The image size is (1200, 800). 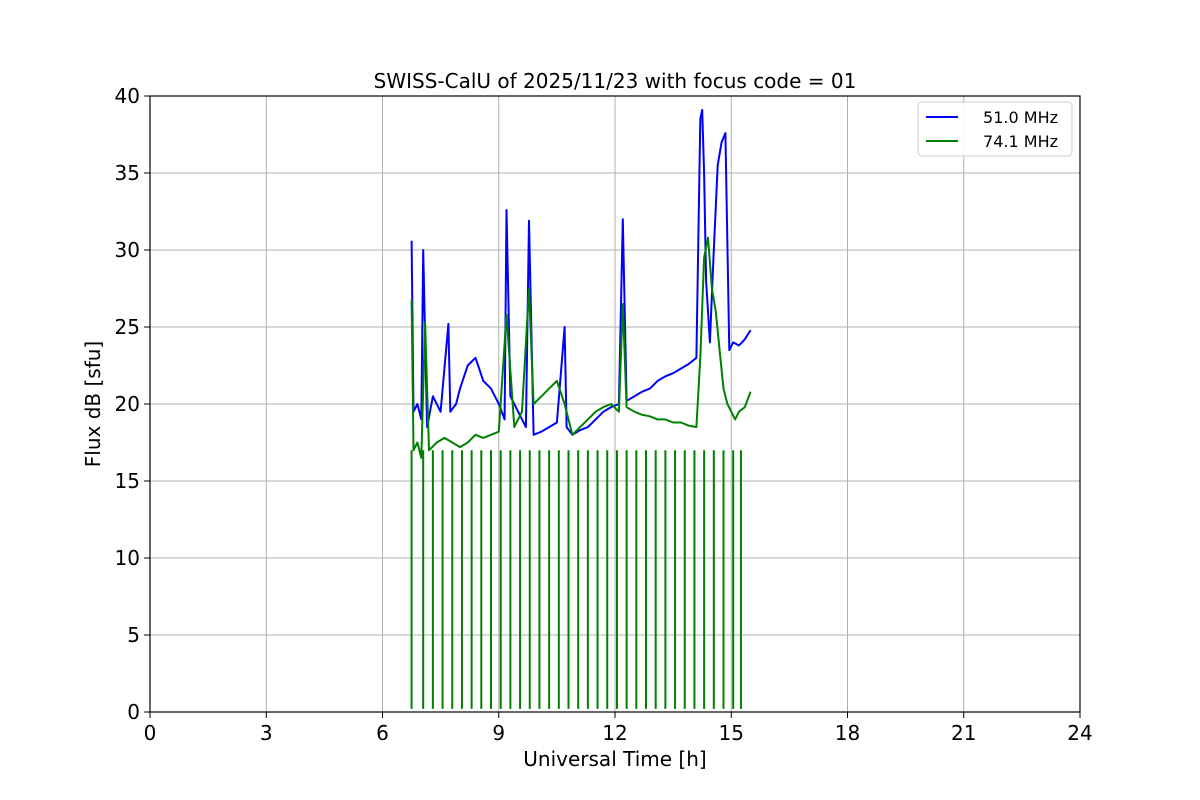 I want to click on x-tick-label: 3, so click(x=266, y=733).